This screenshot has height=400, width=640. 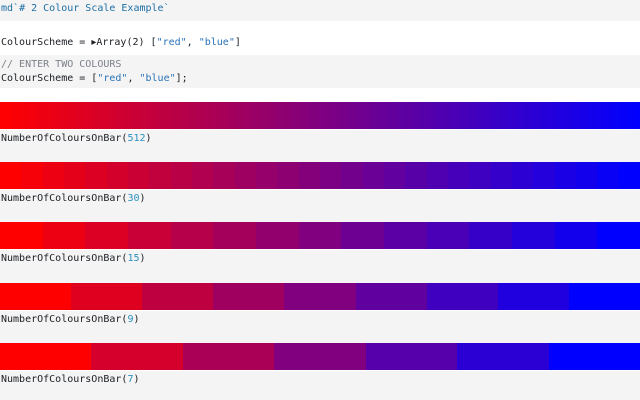 I want to click on bar-count: 512, so click(x=136, y=138).